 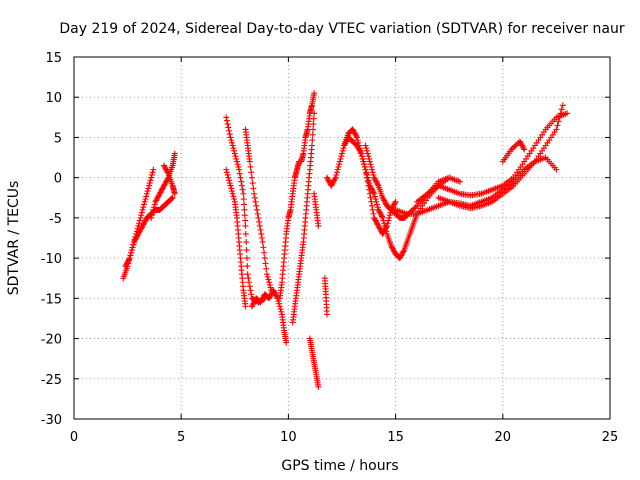 I want to click on y-tick-label: -30, so click(x=51, y=420).